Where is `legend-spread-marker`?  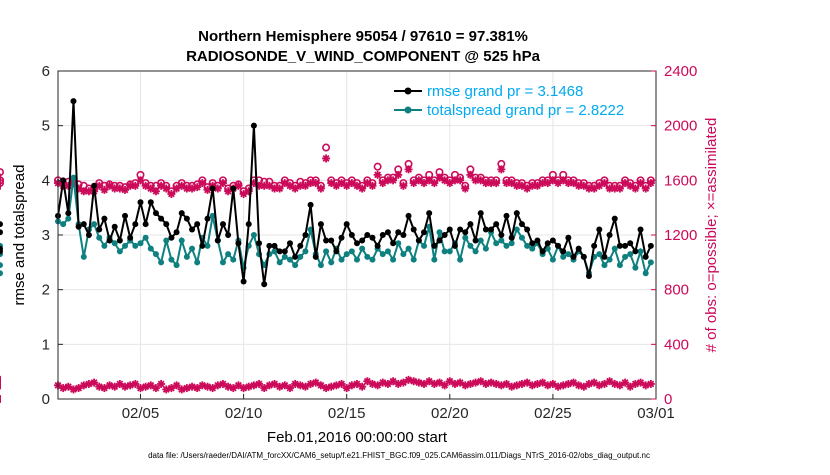 legend-spread-marker is located at coordinates (408, 110).